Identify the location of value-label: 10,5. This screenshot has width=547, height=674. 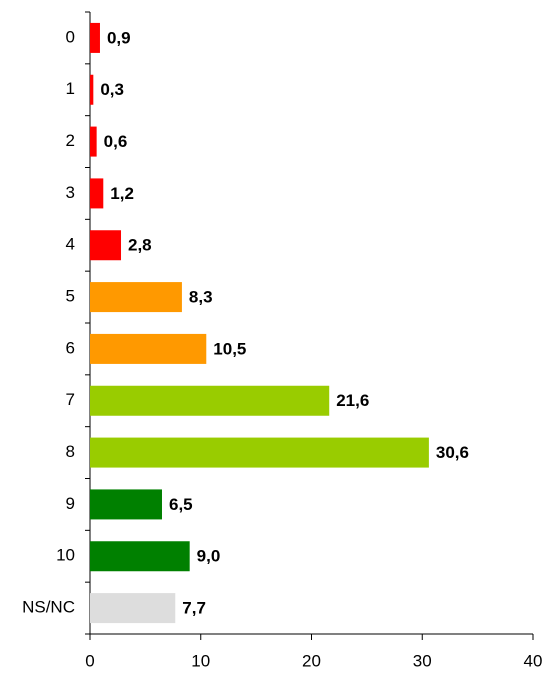
(229, 348).